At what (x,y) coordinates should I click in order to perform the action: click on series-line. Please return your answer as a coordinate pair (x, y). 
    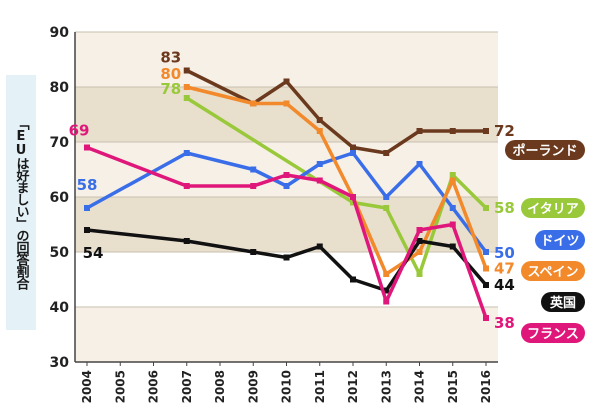
    Looking at the image, I should click on (287, 260).